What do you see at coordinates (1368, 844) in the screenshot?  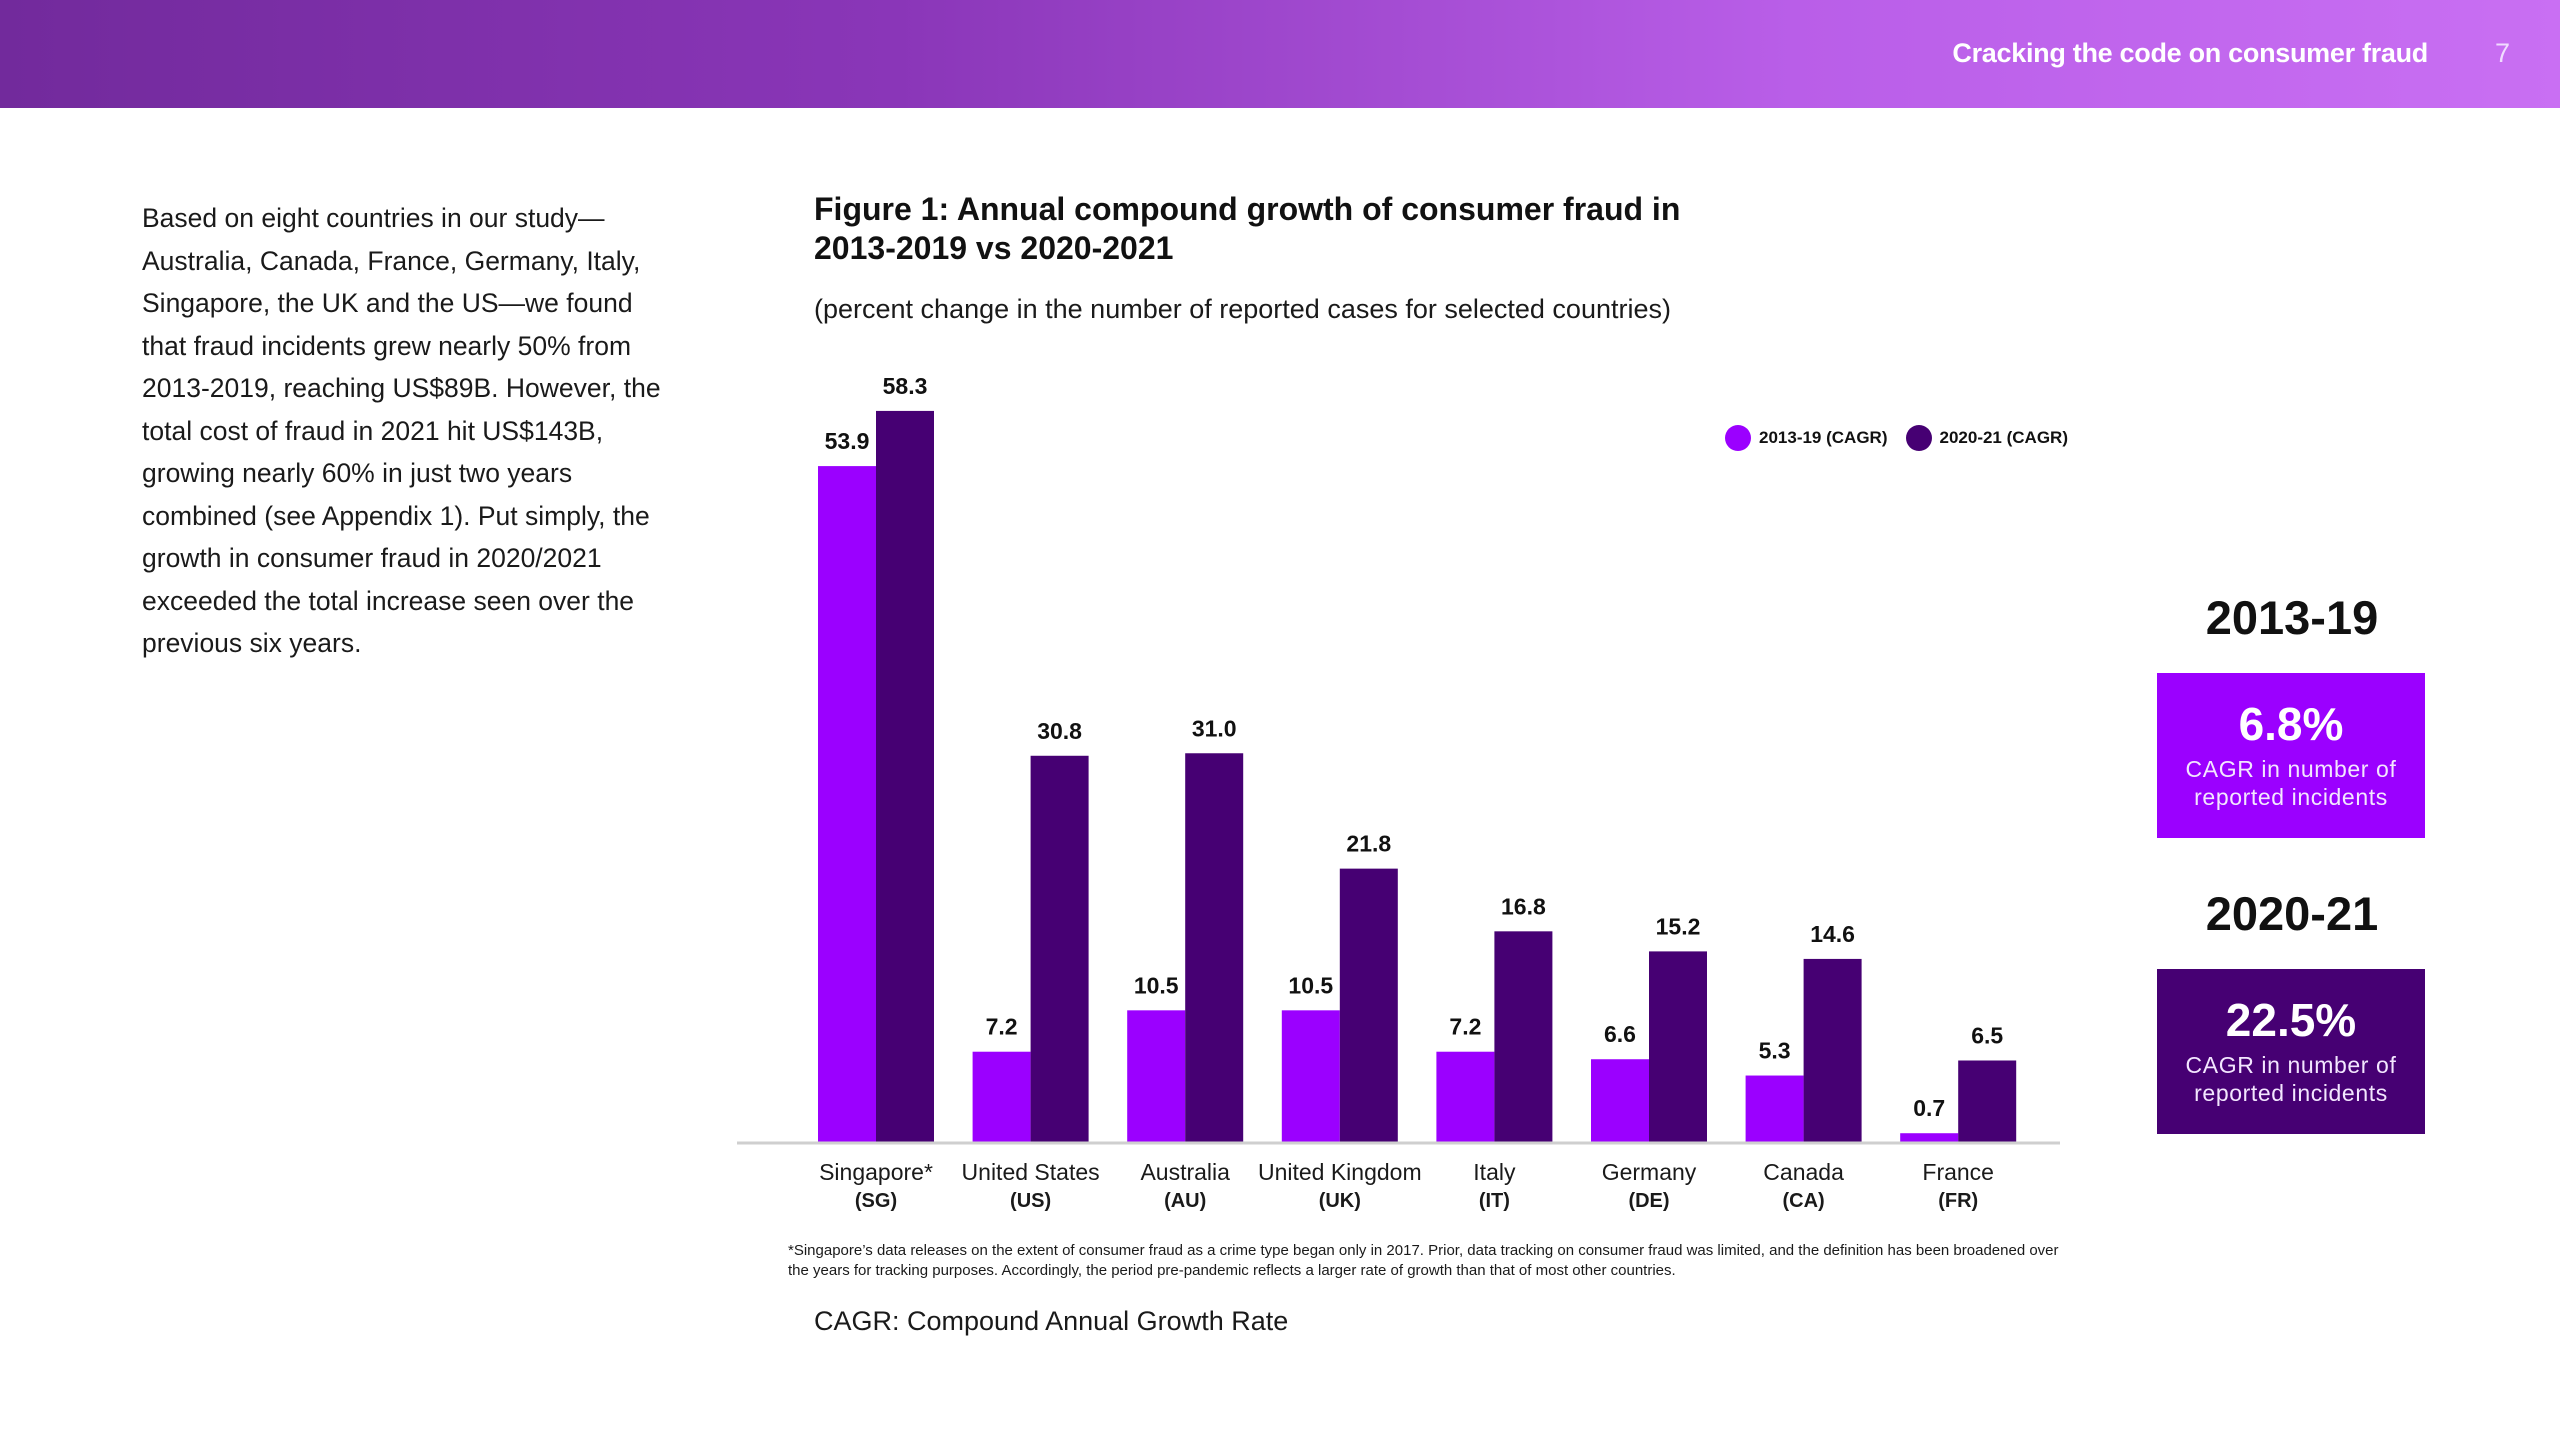 I see `data-label: 21.8` at bounding box center [1368, 844].